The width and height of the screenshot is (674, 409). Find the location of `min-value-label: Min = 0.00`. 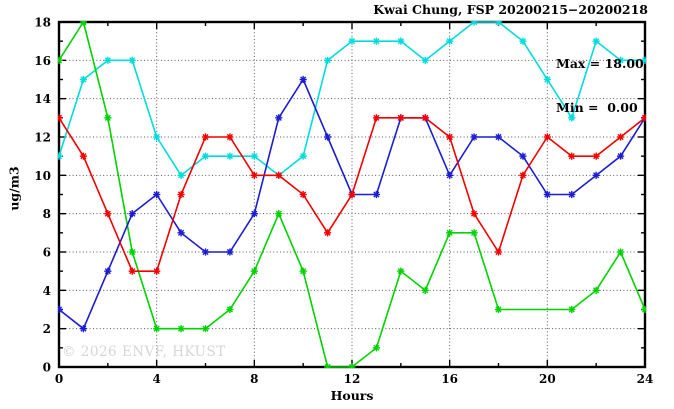

min-value-label: Min = 0.00 is located at coordinates (597, 107).